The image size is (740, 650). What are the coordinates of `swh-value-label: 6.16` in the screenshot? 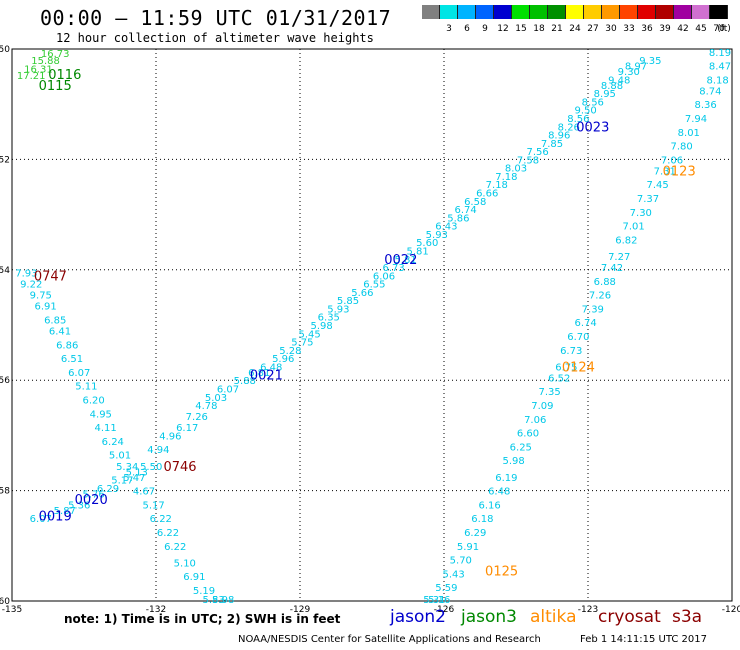 It's located at (489, 505).